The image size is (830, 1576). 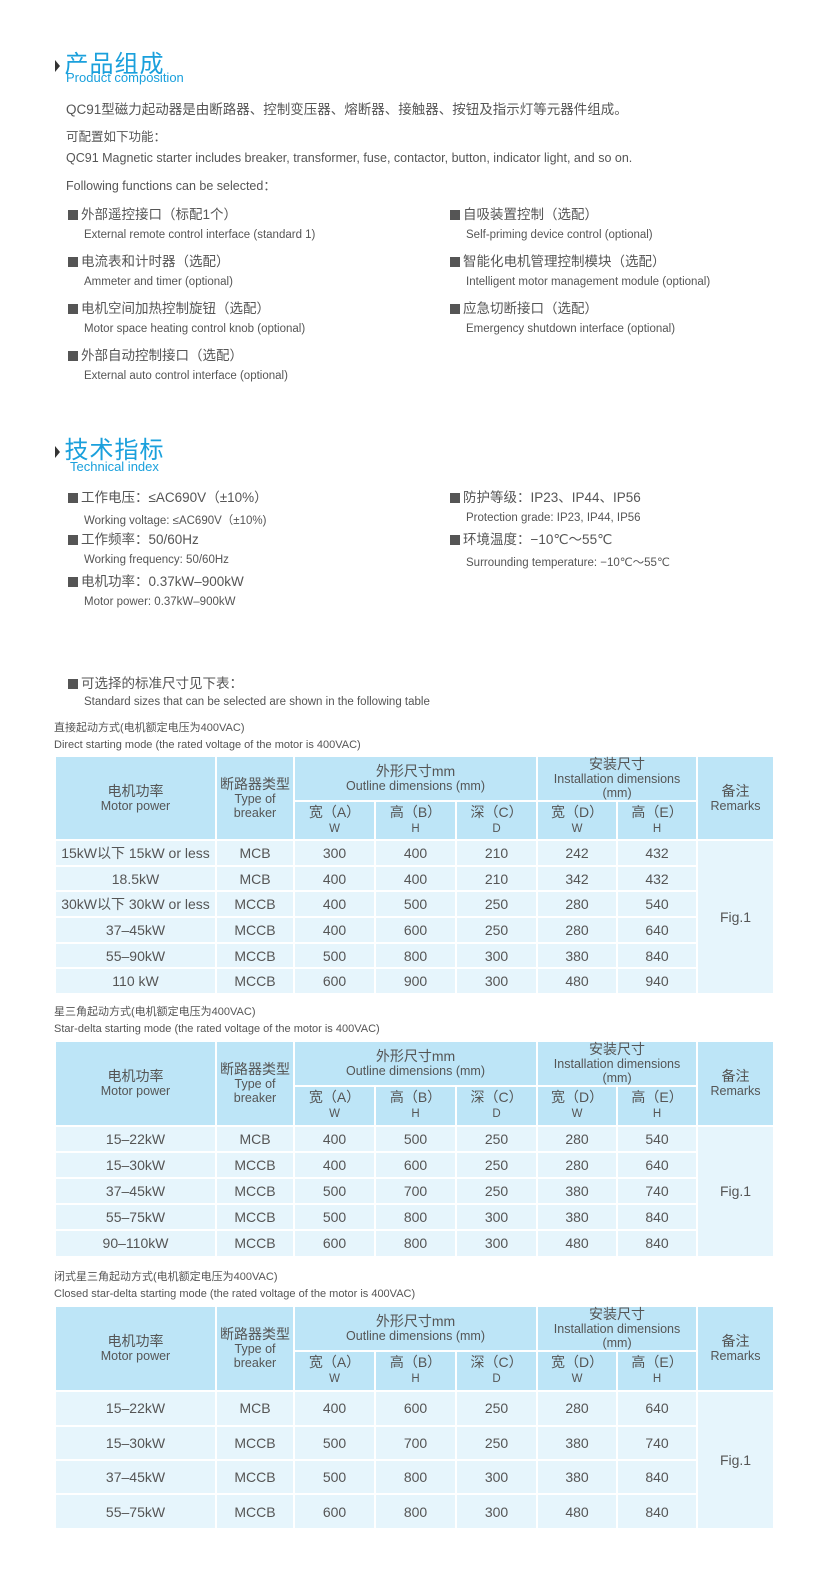 I want to click on col-height-b-cn: 高（B）, so click(x=415, y=1096).